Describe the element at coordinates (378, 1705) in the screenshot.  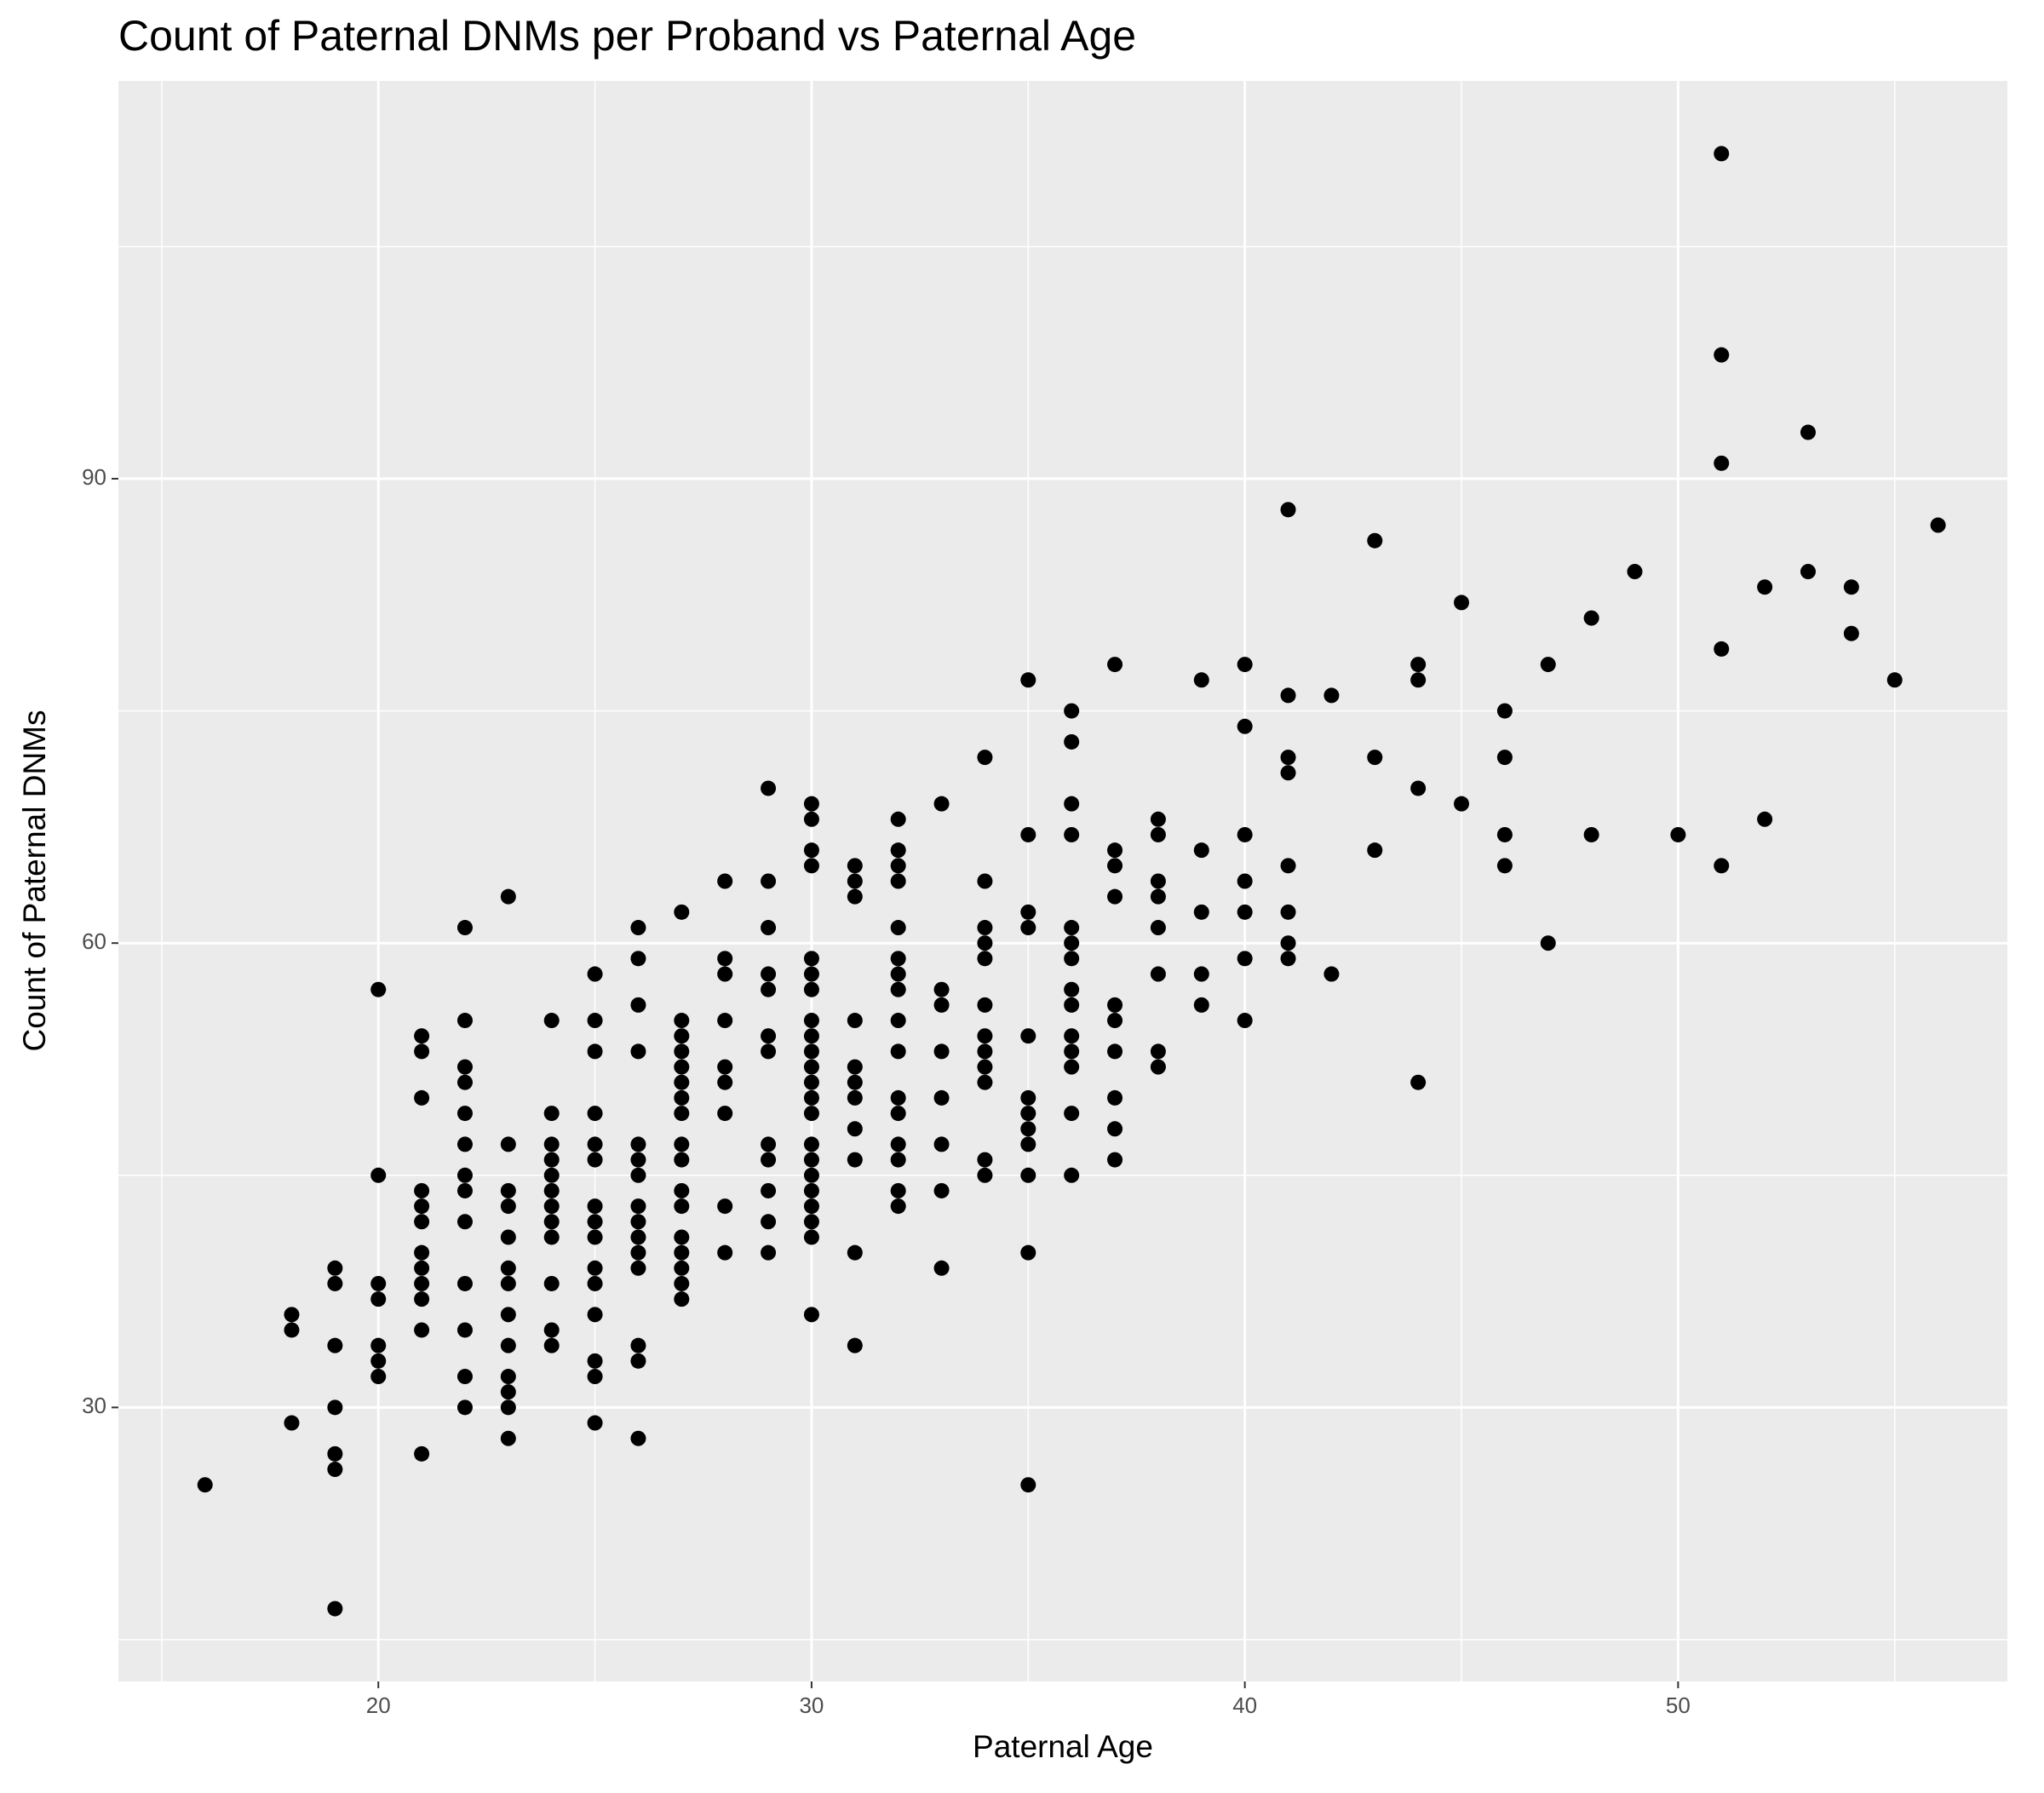
I see `x-tick-label: 20` at that location.